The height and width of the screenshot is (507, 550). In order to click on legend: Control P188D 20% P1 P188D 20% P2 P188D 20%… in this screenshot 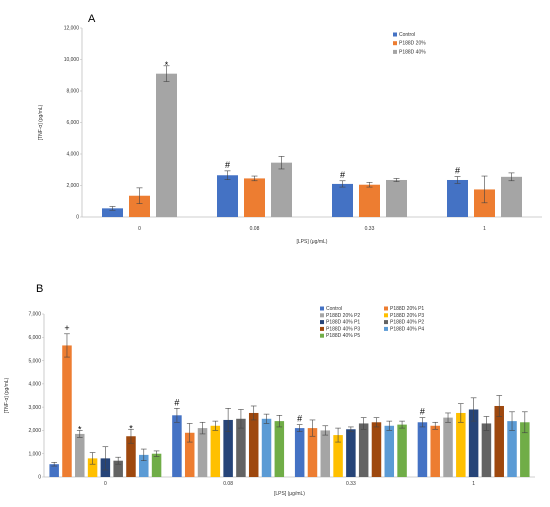, I will do `click(372, 322)`.